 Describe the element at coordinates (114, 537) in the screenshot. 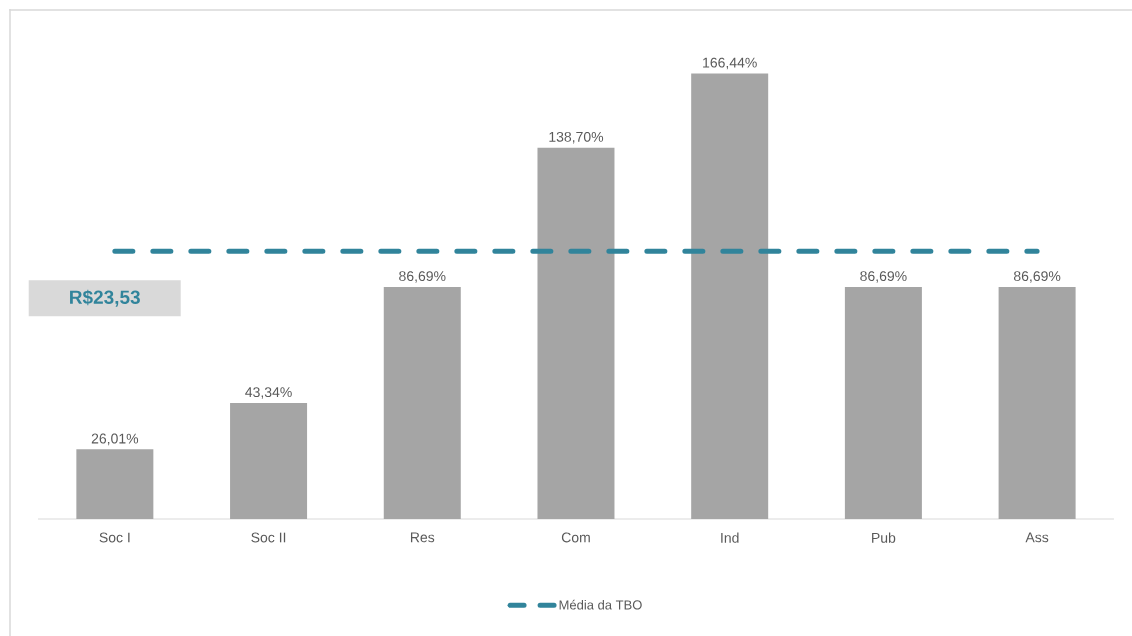

I see `x-tick-label: Soc I` at that location.